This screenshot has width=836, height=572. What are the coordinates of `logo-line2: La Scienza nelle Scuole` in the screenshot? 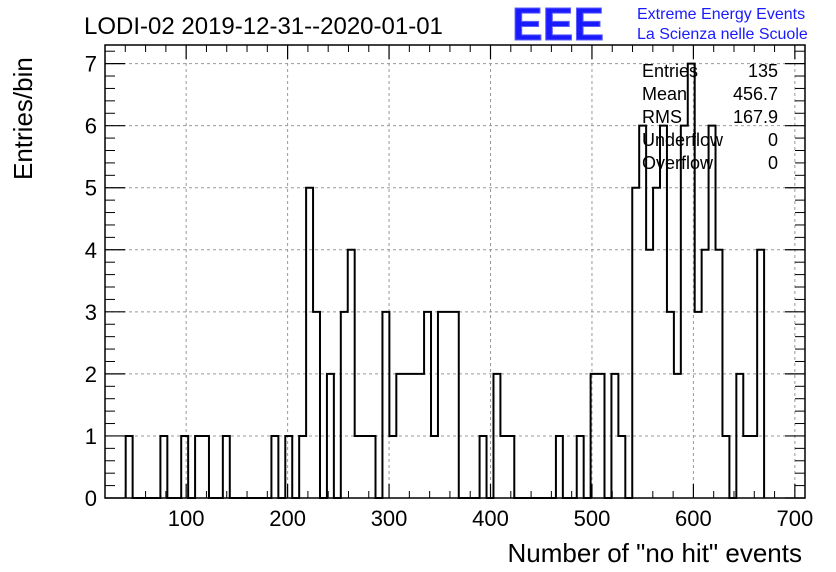 It's located at (722, 34).